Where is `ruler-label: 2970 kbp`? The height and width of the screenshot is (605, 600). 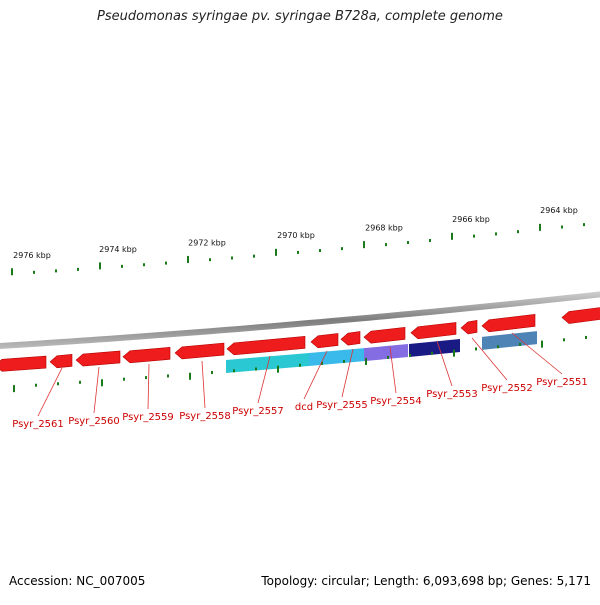
ruler-label: 2970 kbp is located at coordinates (296, 235).